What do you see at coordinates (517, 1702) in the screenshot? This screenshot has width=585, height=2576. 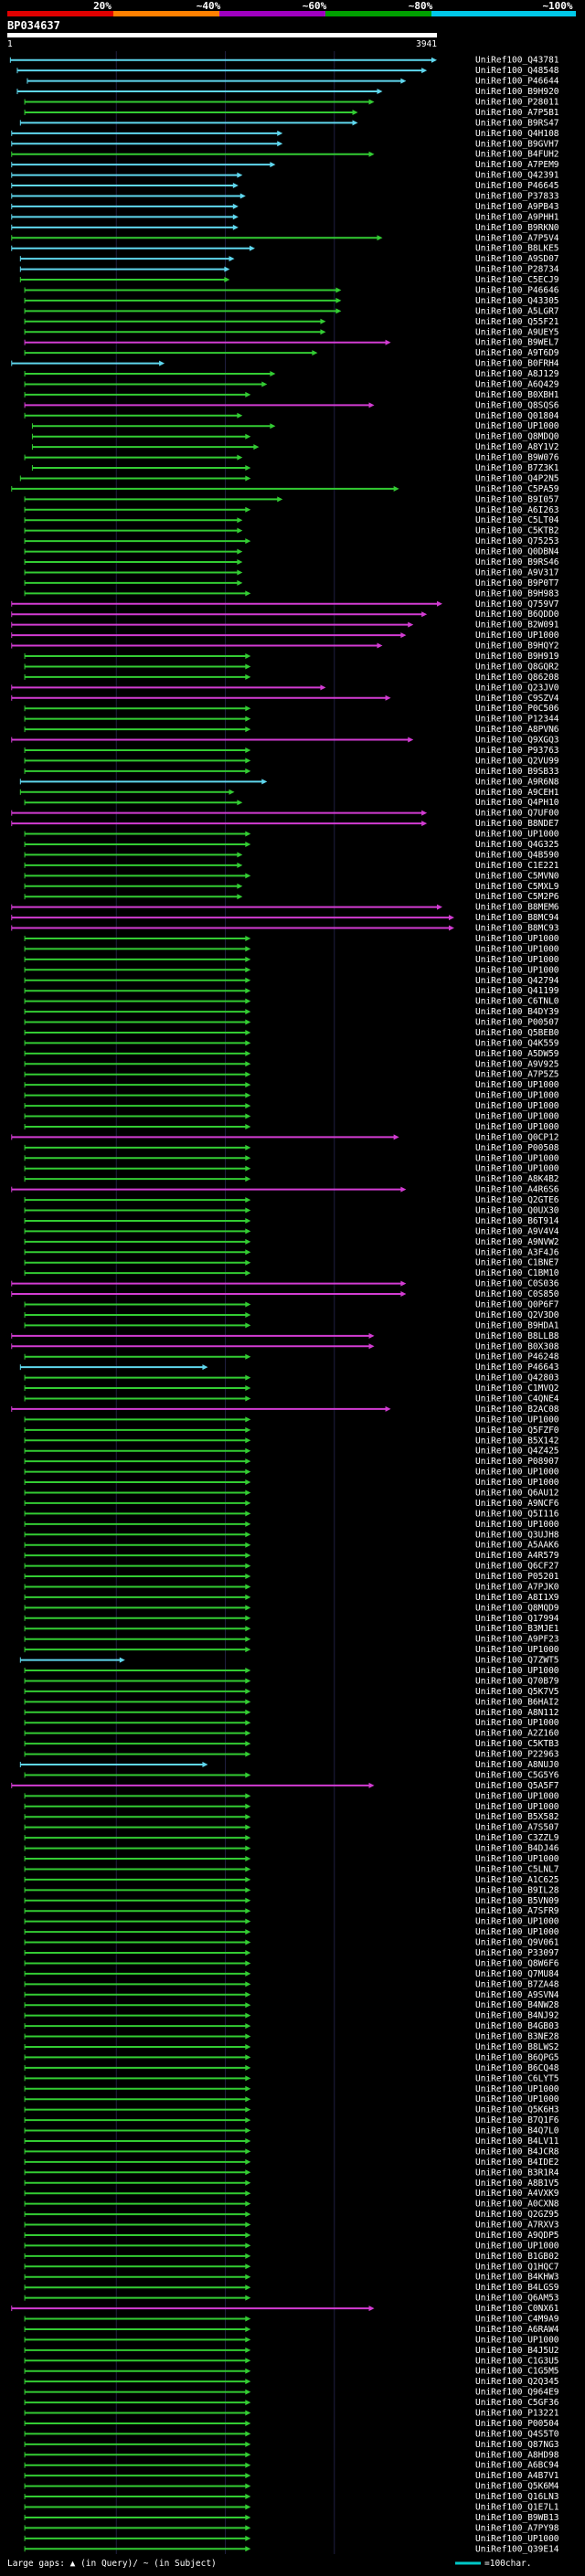 I see `hit-label: UniRef100_B6HAI2` at bounding box center [517, 1702].